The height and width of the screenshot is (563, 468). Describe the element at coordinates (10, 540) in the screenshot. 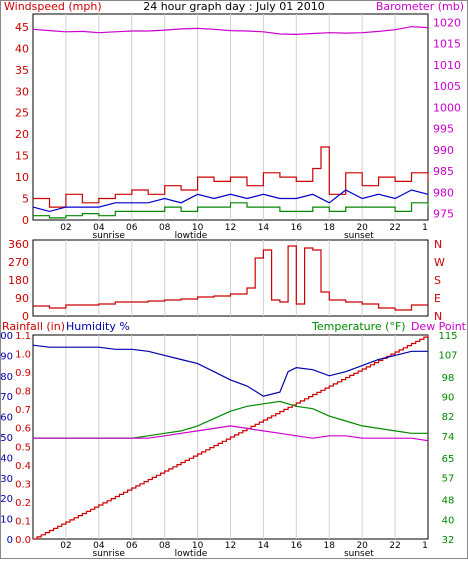

I see `humidity-tick-label: 0` at that location.